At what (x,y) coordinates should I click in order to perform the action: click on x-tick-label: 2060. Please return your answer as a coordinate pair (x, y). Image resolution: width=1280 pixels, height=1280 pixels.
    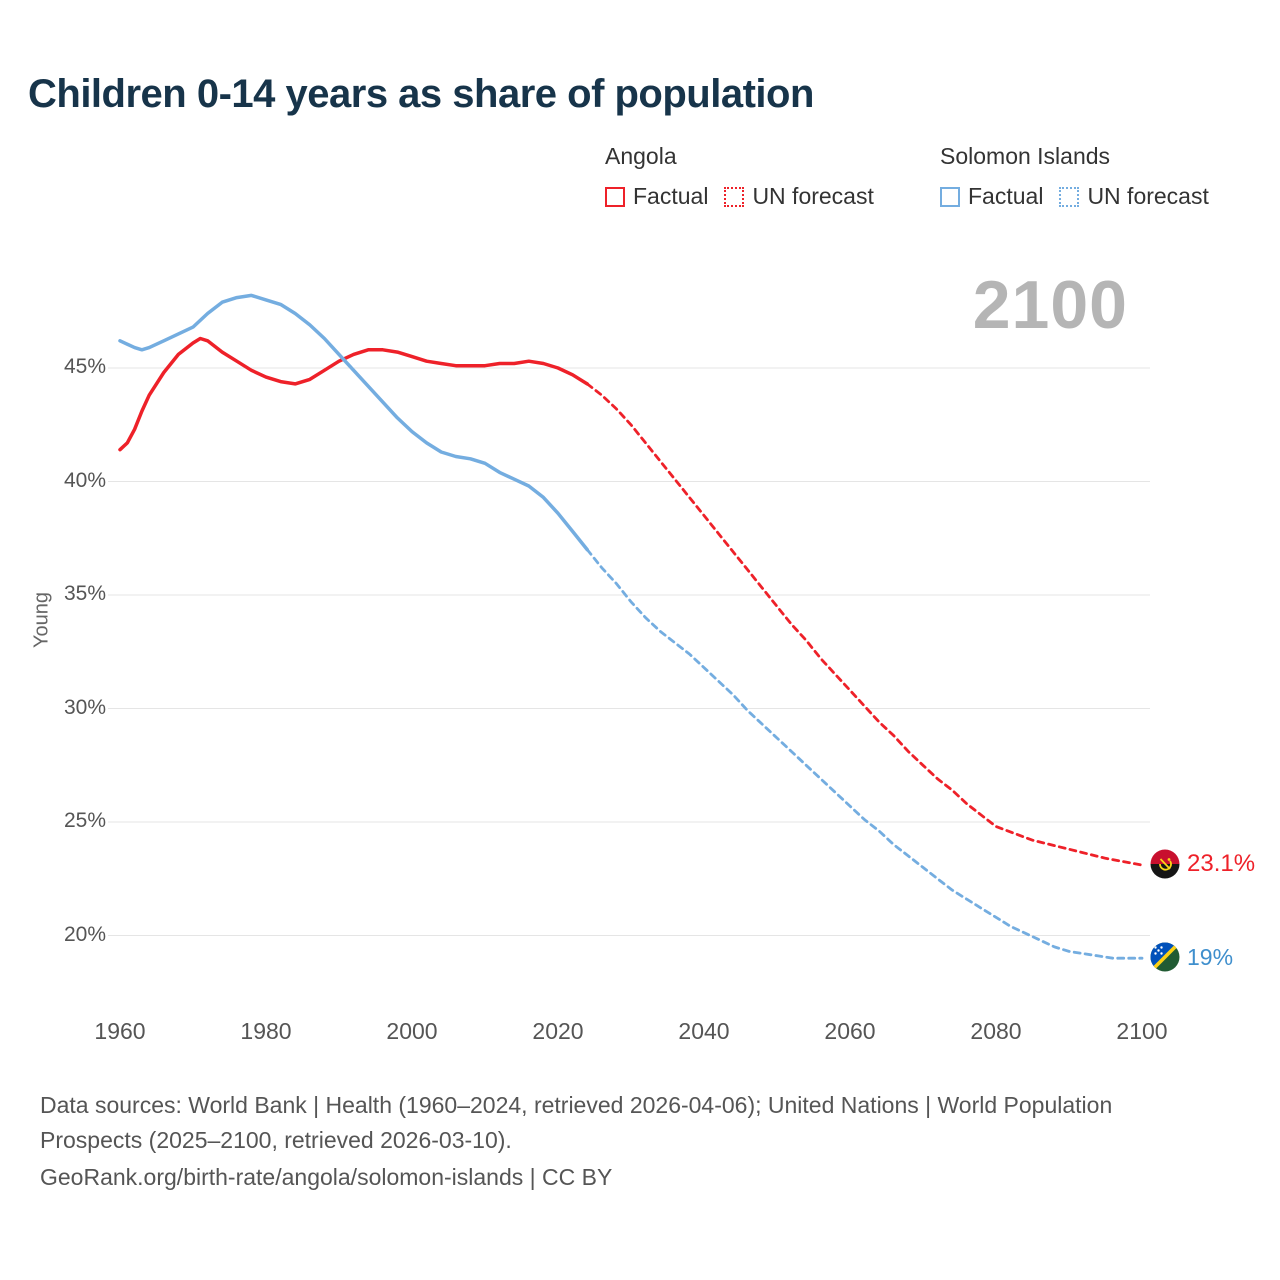
    Looking at the image, I should click on (850, 1031).